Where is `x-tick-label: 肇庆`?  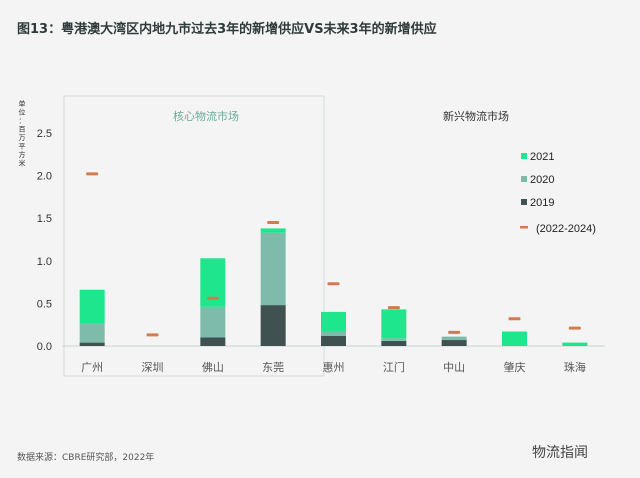
x-tick-label: 肇庆 is located at coordinates (515, 367).